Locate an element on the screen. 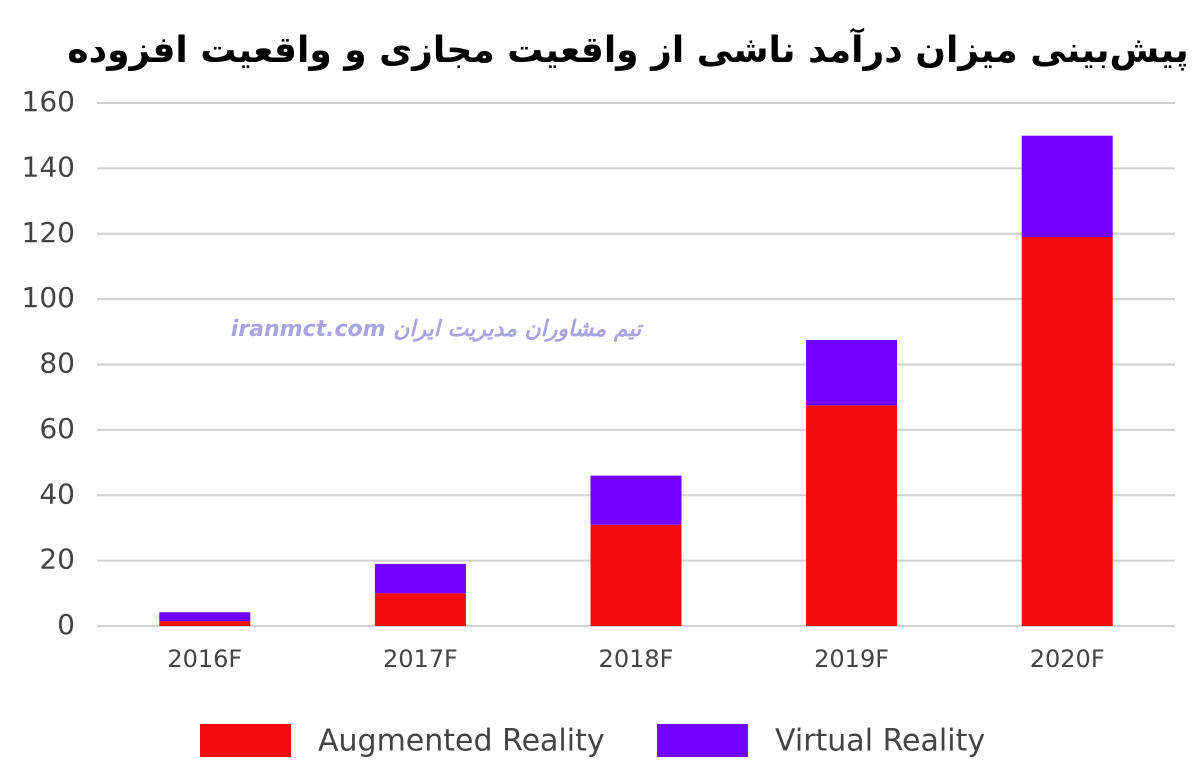 This screenshot has height=770, width=1200. y-tick-label: 0 is located at coordinates (66, 624).